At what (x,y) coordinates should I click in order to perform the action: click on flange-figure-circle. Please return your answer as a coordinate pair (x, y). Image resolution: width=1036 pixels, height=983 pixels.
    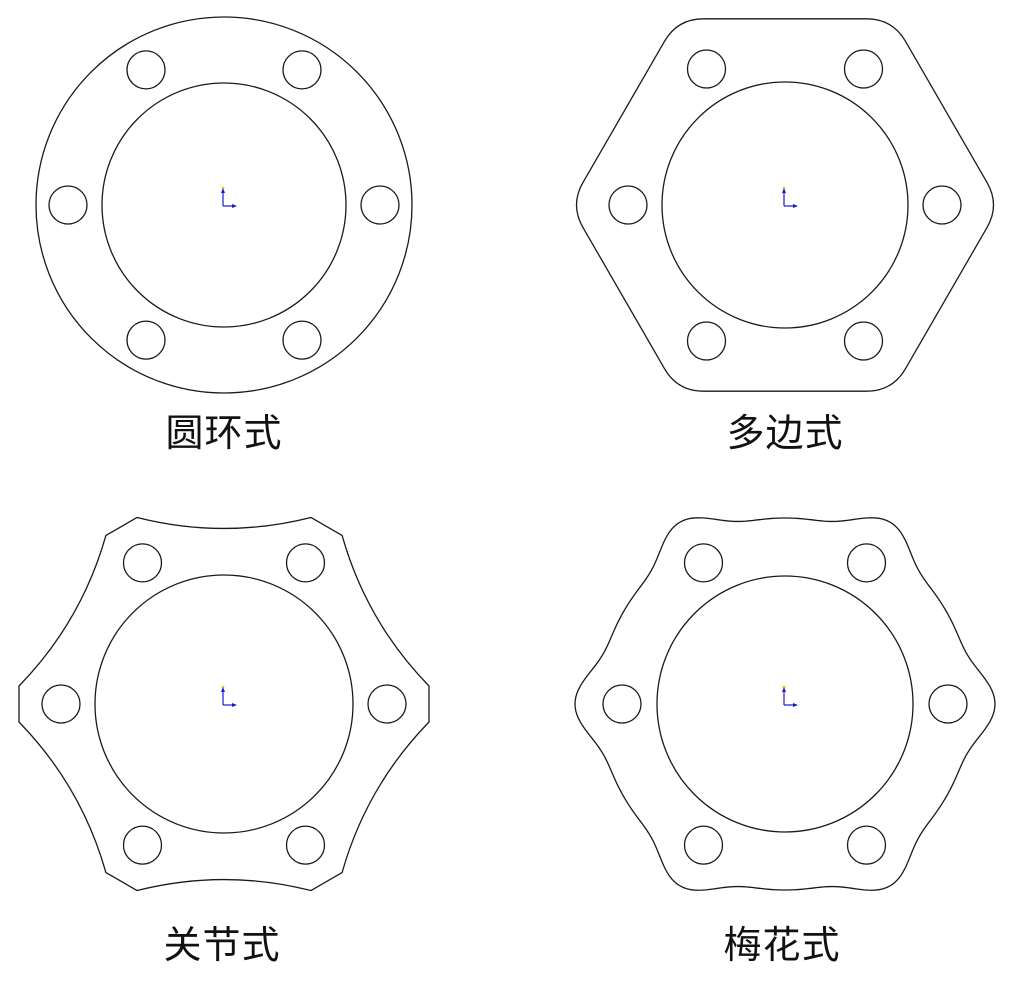
    Looking at the image, I should click on (224, 205).